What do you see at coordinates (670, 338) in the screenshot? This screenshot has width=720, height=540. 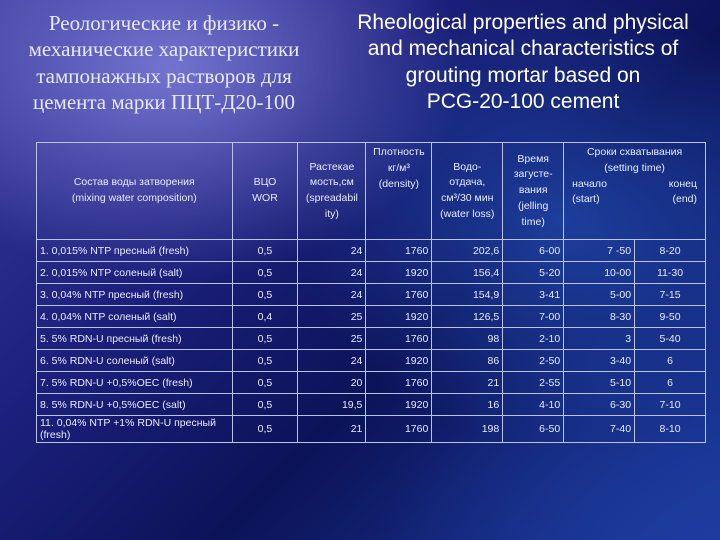 I see `cell-setting-end: 5-40` at bounding box center [670, 338].